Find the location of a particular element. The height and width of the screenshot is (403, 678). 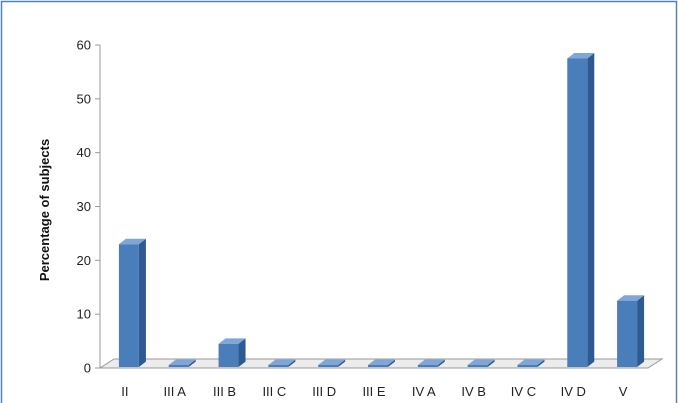

y-tick-labels: 0 10 20 30 40 50 60 is located at coordinates (84, 207).